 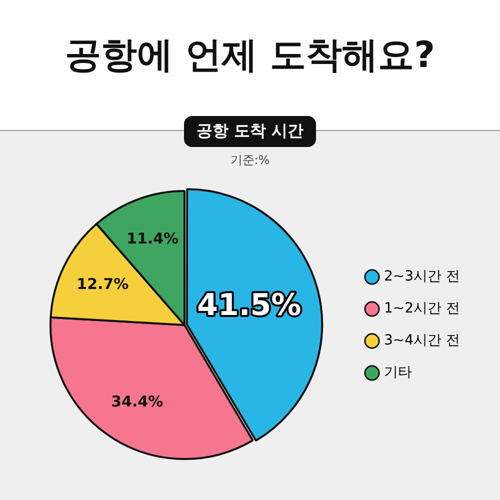 What do you see at coordinates (422, 308) in the screenshot?
I see `legend-label: 1~2시간 전` at bounding box center [422, 308].